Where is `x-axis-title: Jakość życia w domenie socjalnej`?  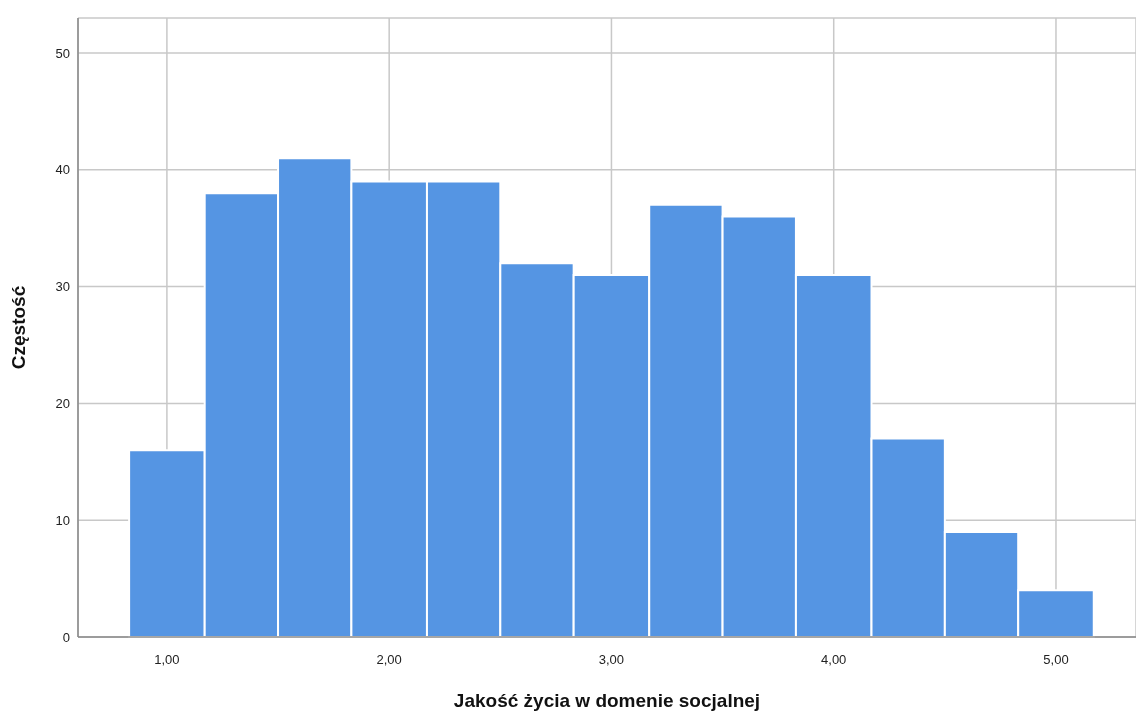 x-axis-title: Jakość życia w domenie socjalnej is located at coordinates (607, 700).